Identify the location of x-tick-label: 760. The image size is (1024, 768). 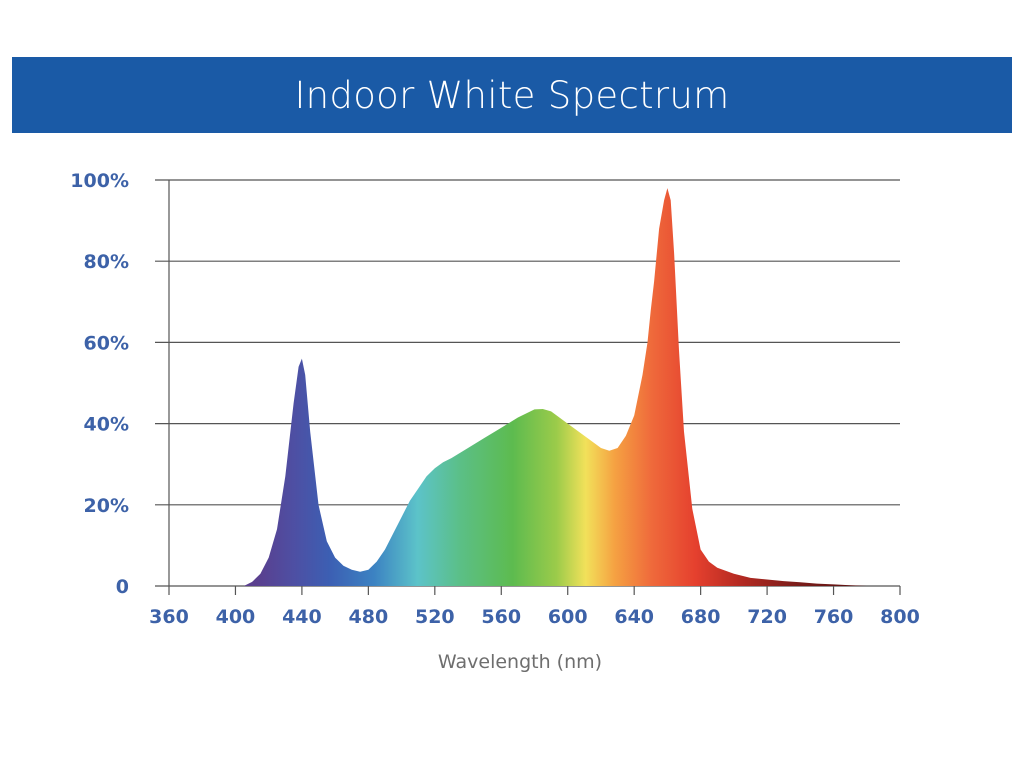
(834, 617).